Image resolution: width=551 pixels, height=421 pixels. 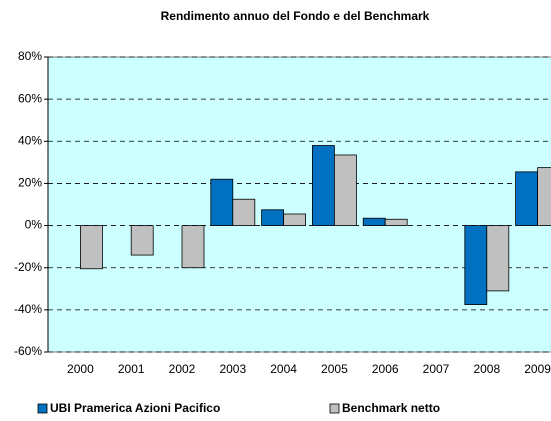 What do you see at coordinates (436, 369) in the screenshot?
I see `x-tick-label: 2007` at bounding box center [436, 369].